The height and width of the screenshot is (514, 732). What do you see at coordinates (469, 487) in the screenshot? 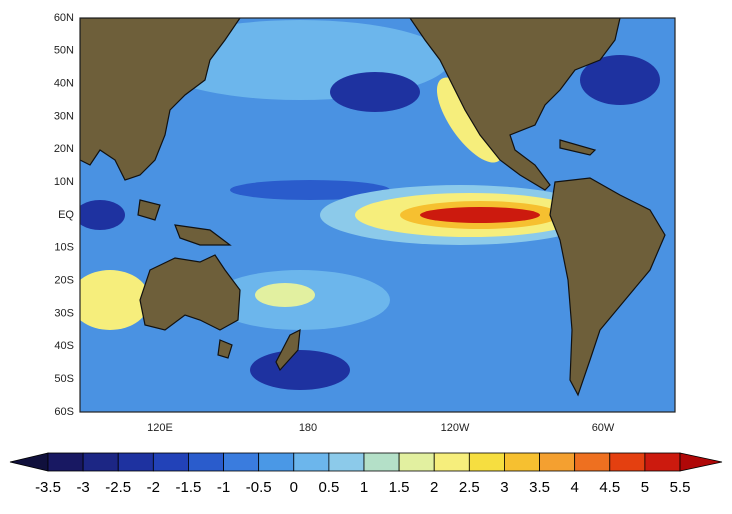
I see `colorbar-tick-label: 2.5` at bounding box center [469, 487].